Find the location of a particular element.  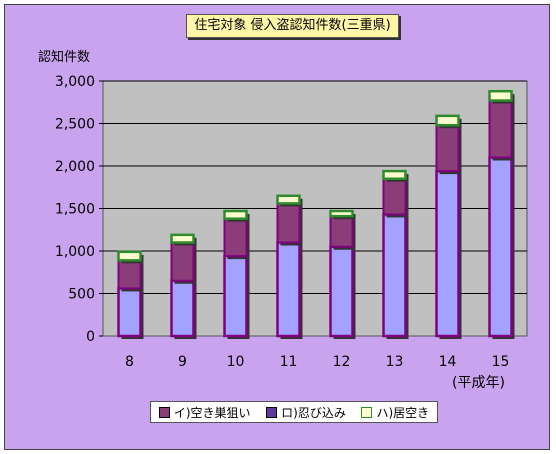

legend-swatch-shinobikomi is located at coordinates (272, 412).